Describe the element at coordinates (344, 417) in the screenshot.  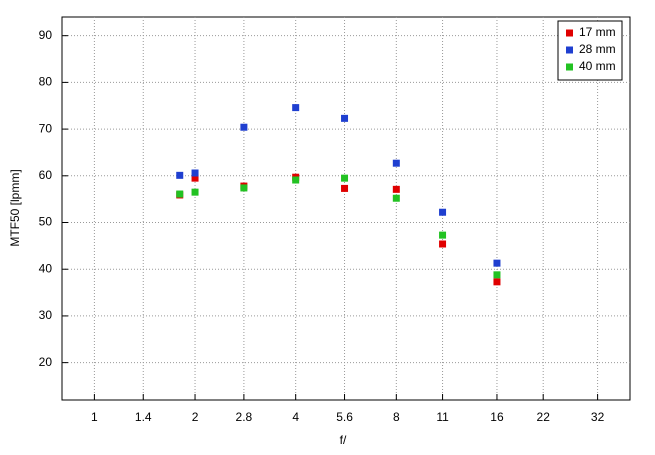
I see `x-tick-label: 5.6` at that location.